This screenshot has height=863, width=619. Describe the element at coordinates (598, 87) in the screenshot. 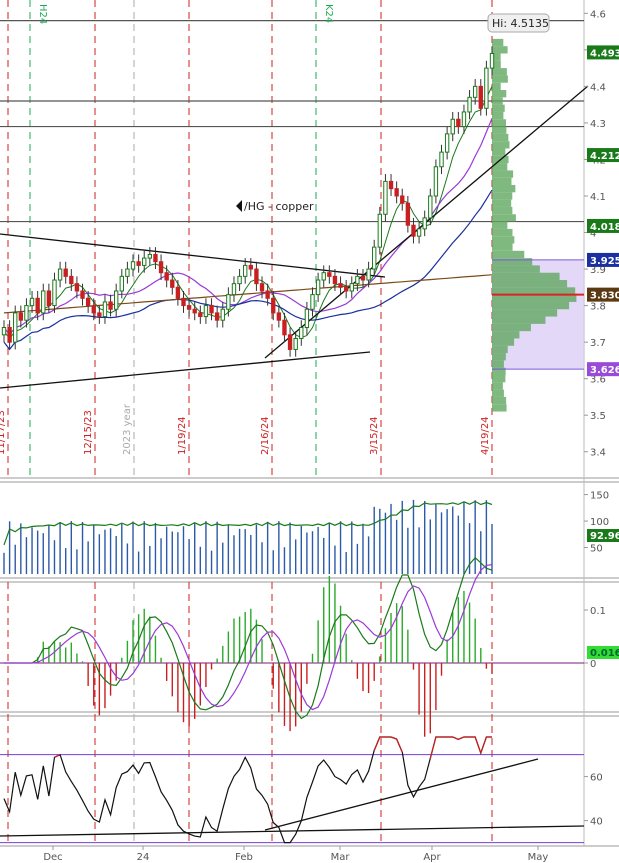

I see `price-tick-label: 4.4` at that location.